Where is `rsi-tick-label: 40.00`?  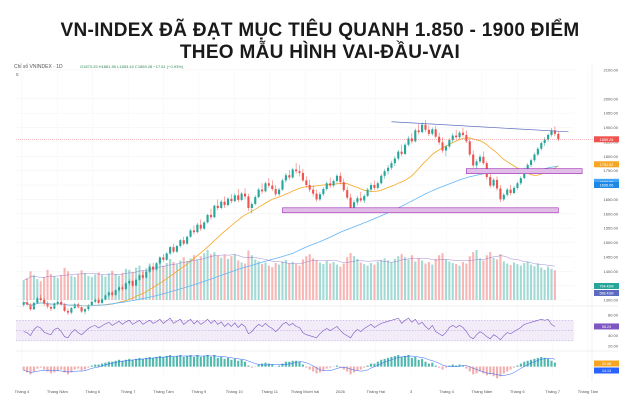 rsi-tick-label: 40.00 is located at coordinates (613, 335).